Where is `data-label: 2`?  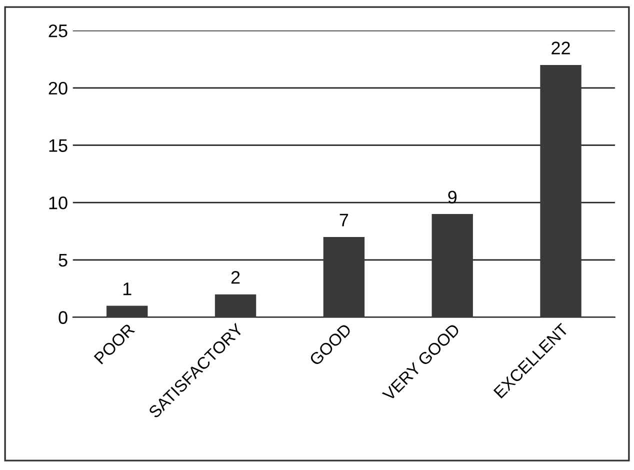
data-label: 2 is located at coordinates (235, 277).